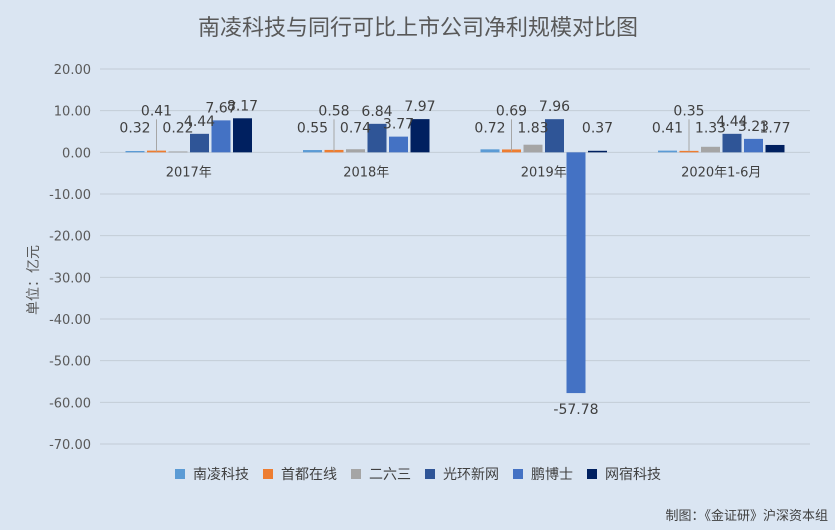  I want to click on legend: 南凌科技 首都在线 二六三 光环新网 鹏博士 网宿科技, so click(418, 474).